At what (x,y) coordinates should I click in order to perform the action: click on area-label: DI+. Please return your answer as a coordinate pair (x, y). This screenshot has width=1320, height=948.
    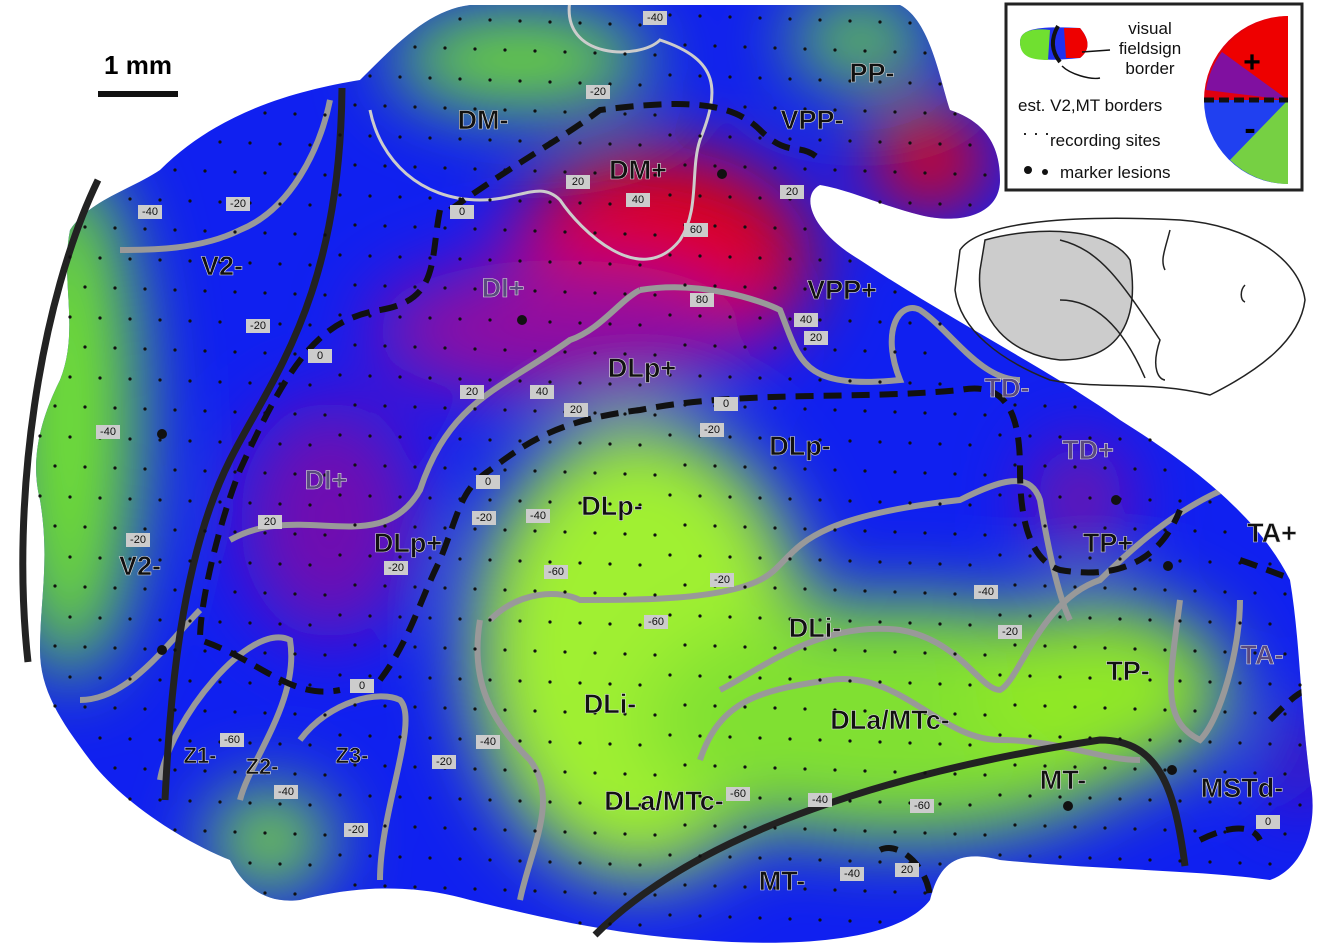
    Looking at the image, I should click on (503, 288).